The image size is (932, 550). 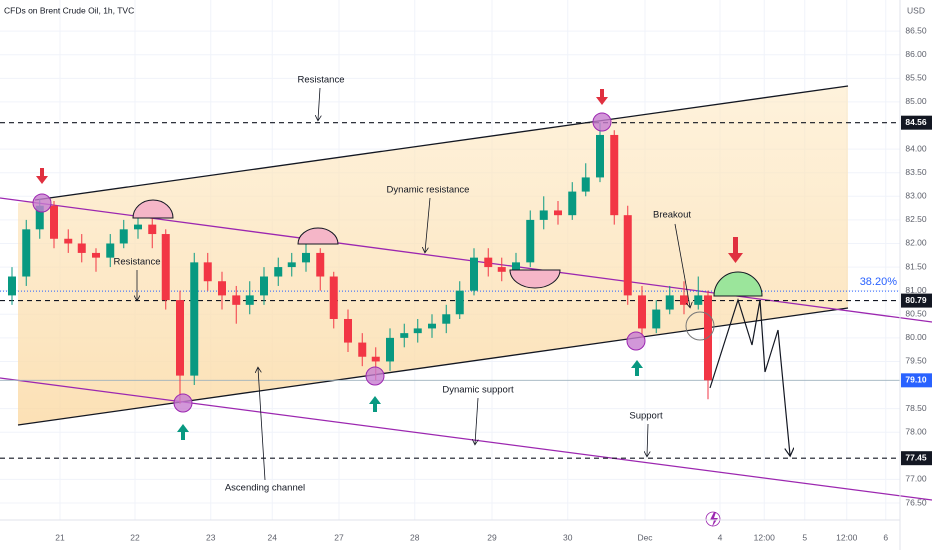 I want to click on x-tick-label: 22, so click(x=135, y=537).